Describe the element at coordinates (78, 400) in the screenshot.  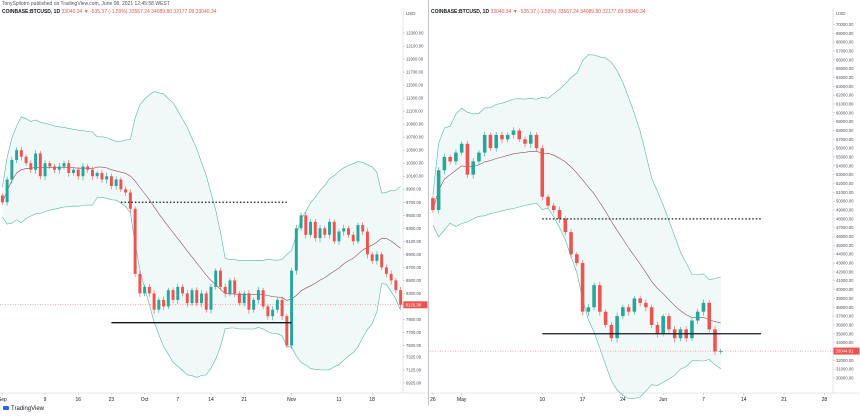
I see `left-x-tick-label: 16` at that location.